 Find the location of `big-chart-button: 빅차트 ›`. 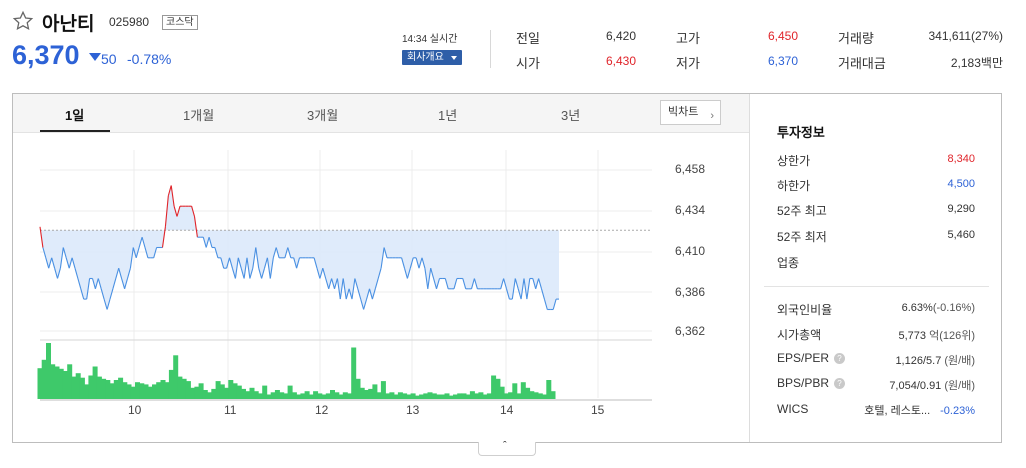

big-chart-button: 빅차트 › is located at coordinates (690, 112).